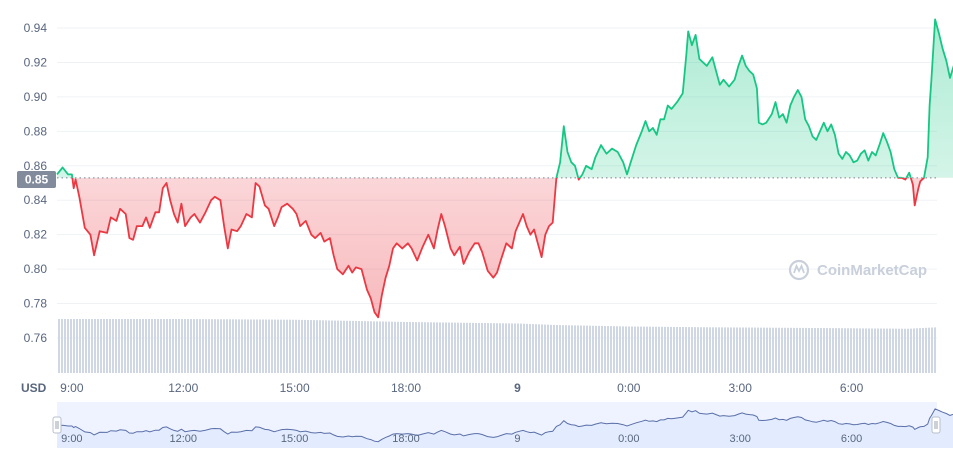  I want to click on y-tick-label: 0.92, so click(36, 62).